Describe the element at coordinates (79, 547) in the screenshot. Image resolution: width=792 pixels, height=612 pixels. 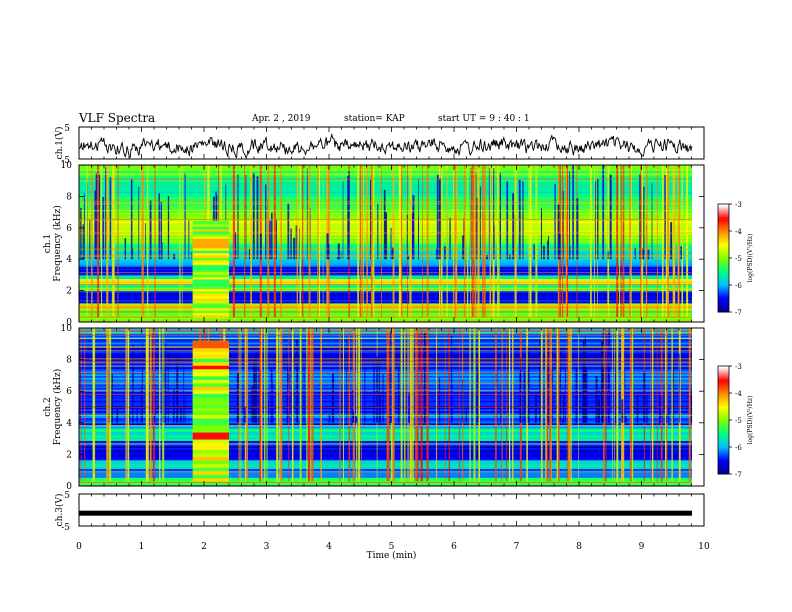
I see `x-tick-label: 0` at that location.